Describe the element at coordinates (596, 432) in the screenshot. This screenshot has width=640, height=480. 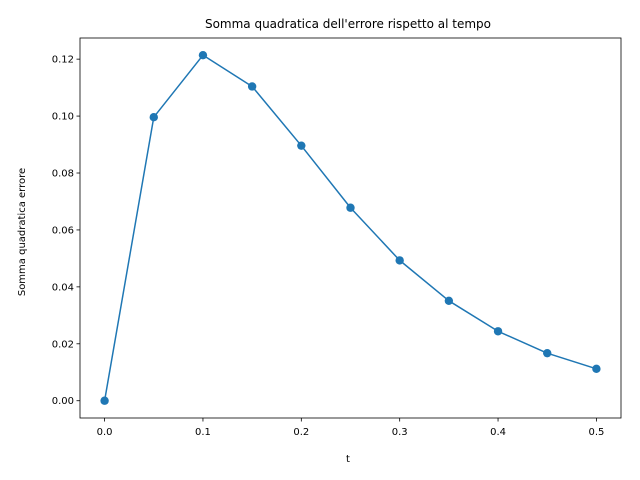
I see `x-tick-label: 0.5` at that location.